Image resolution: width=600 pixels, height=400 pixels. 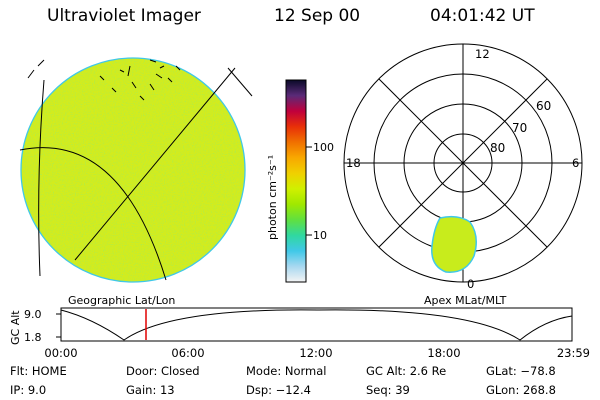 I want to click on info-ip: IP: 9.0, so click(x=28, y=390).